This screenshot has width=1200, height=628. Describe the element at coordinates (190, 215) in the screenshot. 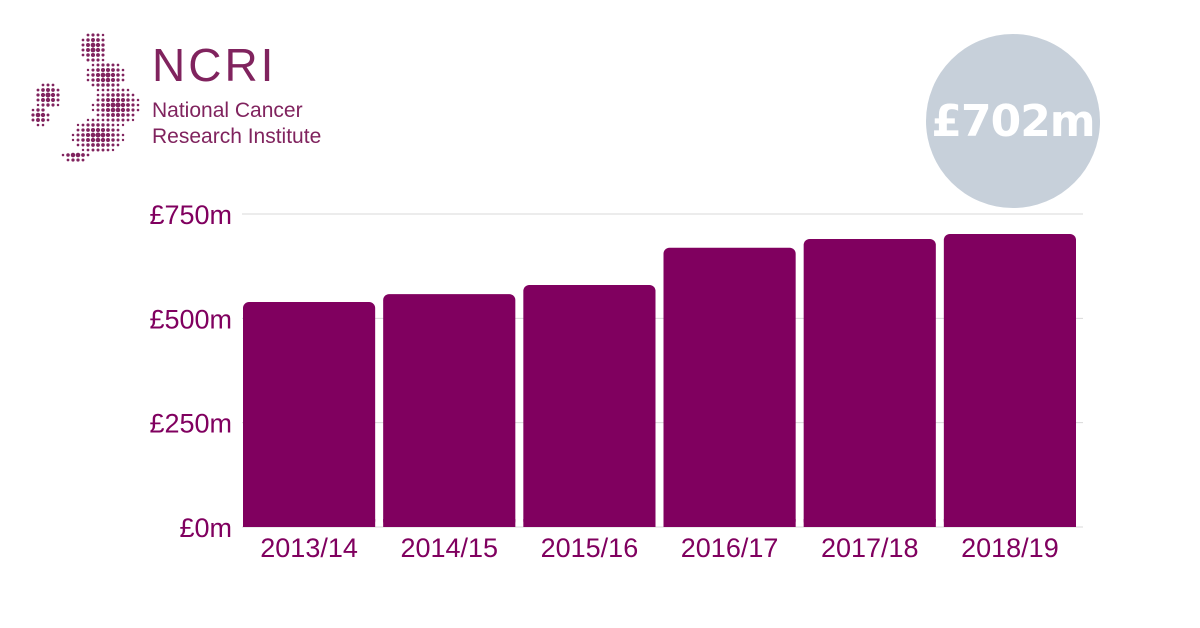

I see `y-tick-label: £750m` at that location.